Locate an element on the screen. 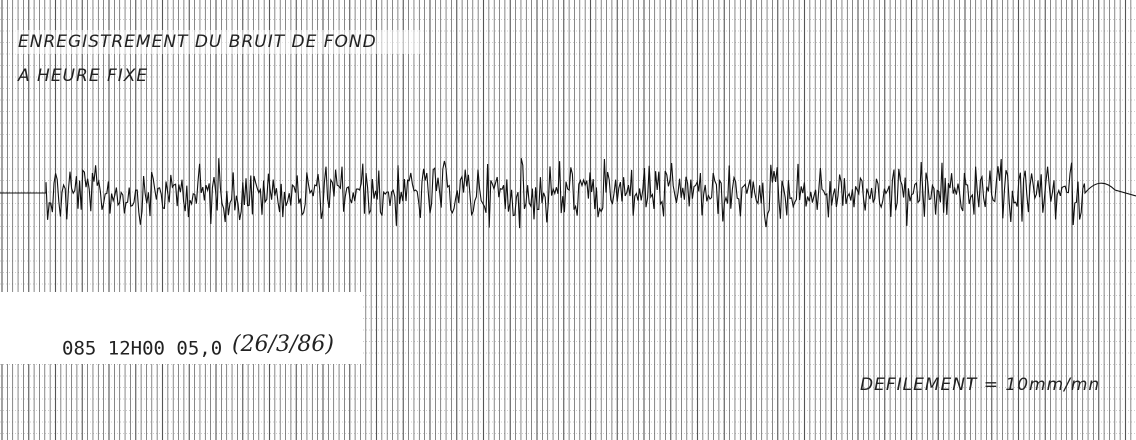 The height and width of the screenshot is (440, 1136). header-line: ENREGISTREMENT DU BRUIT DE FOND is located at coordinates (197, 42).